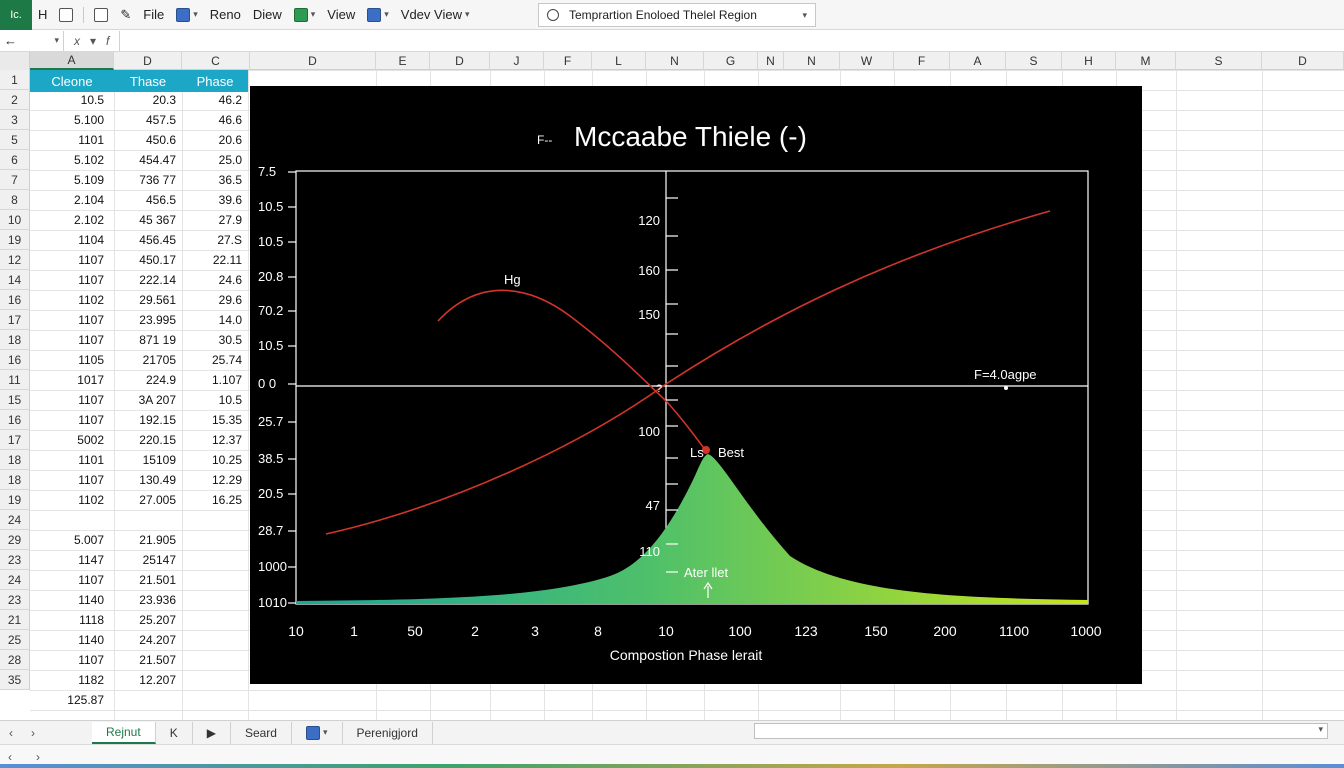  Describe the element at coordinates (1089, 61) in the screenshot. I see `column-header: H` at that location.